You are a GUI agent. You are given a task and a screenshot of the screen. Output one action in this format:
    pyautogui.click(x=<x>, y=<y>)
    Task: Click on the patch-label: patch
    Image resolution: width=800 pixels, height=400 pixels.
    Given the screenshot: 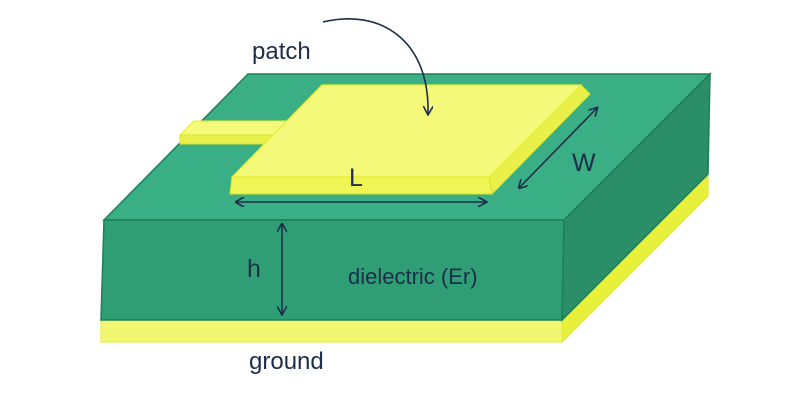 What is the action you would take?
    pyautogui.click(x=281, y=51)
    